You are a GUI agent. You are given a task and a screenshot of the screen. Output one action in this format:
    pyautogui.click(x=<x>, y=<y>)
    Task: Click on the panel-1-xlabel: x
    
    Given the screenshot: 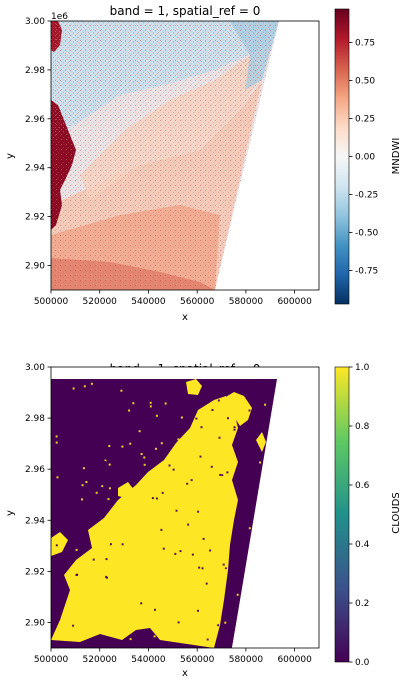 What is the action you would take?
    pyautogui.click(x=185, y=317)
    